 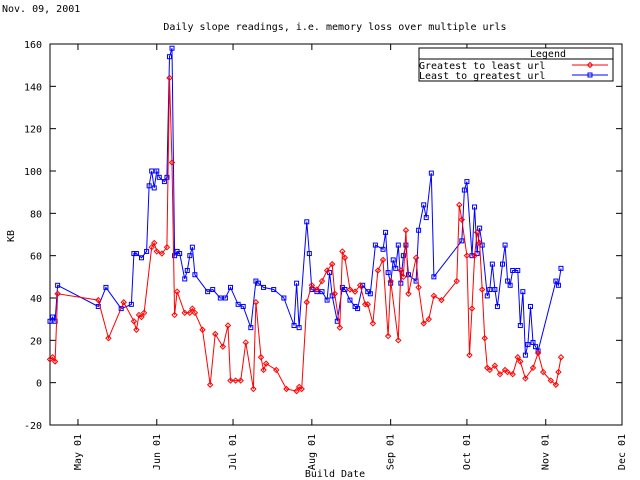 What do you see at coordinates (312, 452) in the screenshot?
I see `x-tick-label: Aug 01` at bounding box center [312, 452].